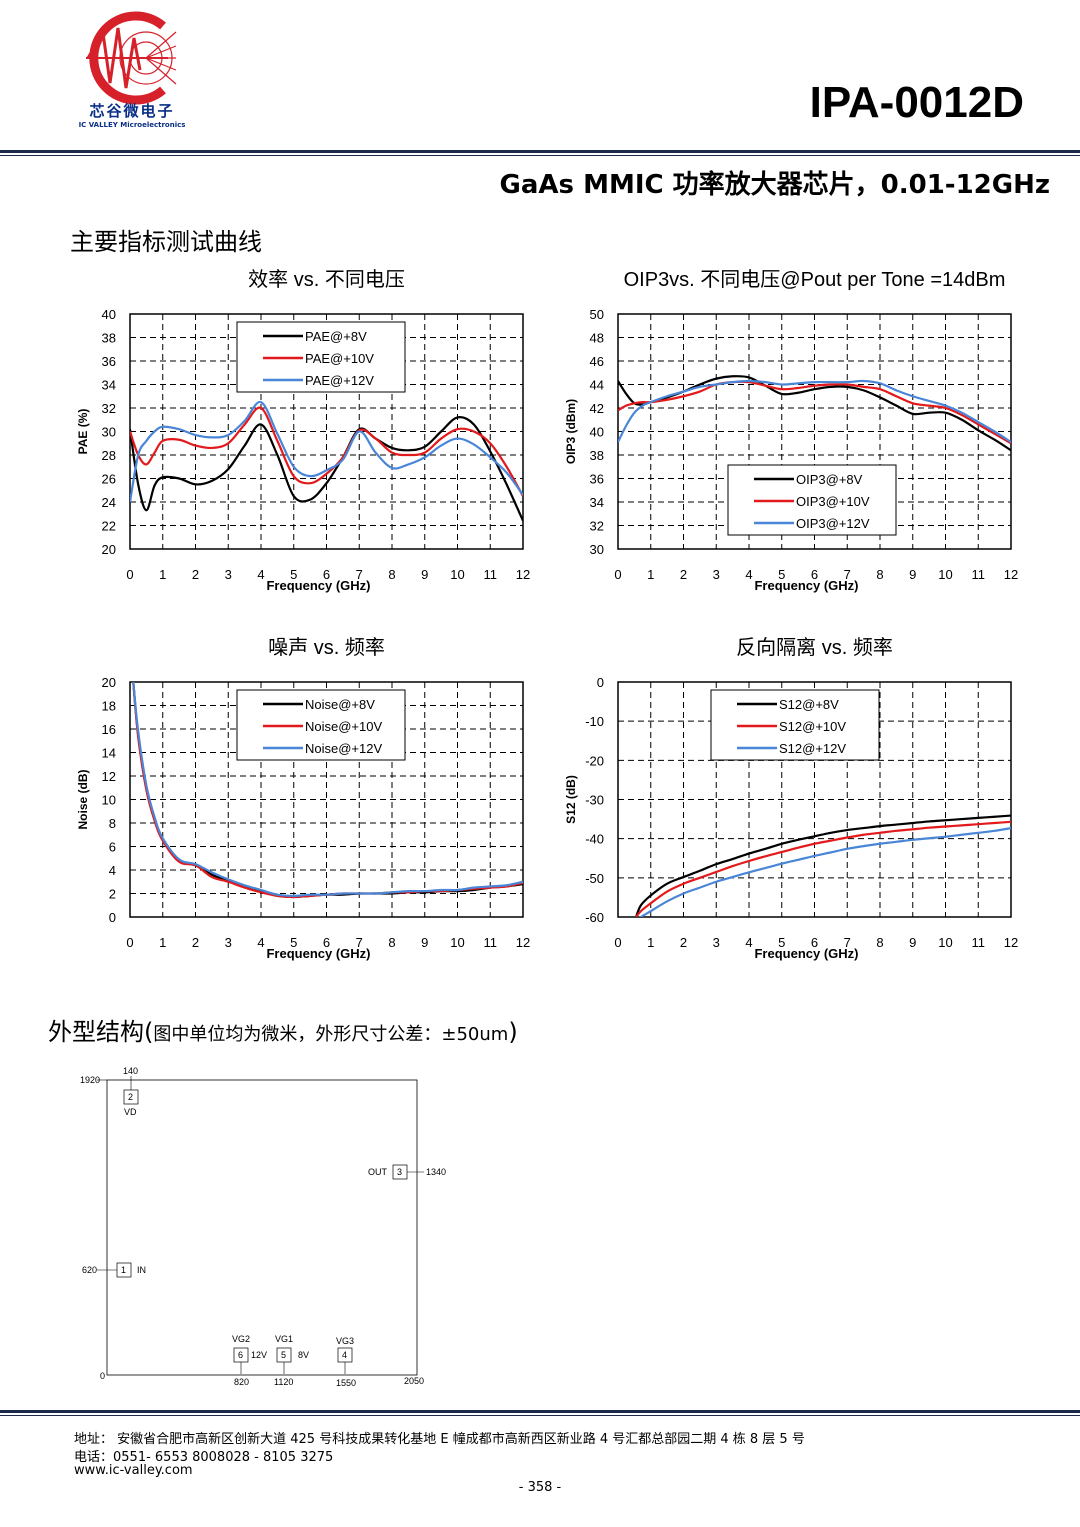  I want to click on y-axis-label: OIP3 (dBm), so click(571, 431).